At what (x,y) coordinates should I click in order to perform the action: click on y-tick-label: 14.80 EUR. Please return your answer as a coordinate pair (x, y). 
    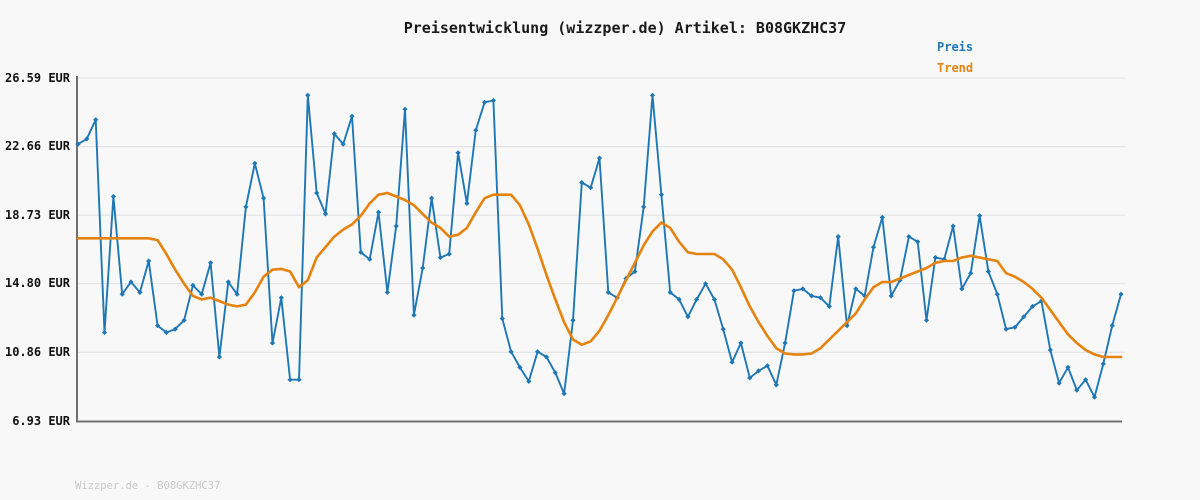
    Looking at the image, I should click on (37, 283).